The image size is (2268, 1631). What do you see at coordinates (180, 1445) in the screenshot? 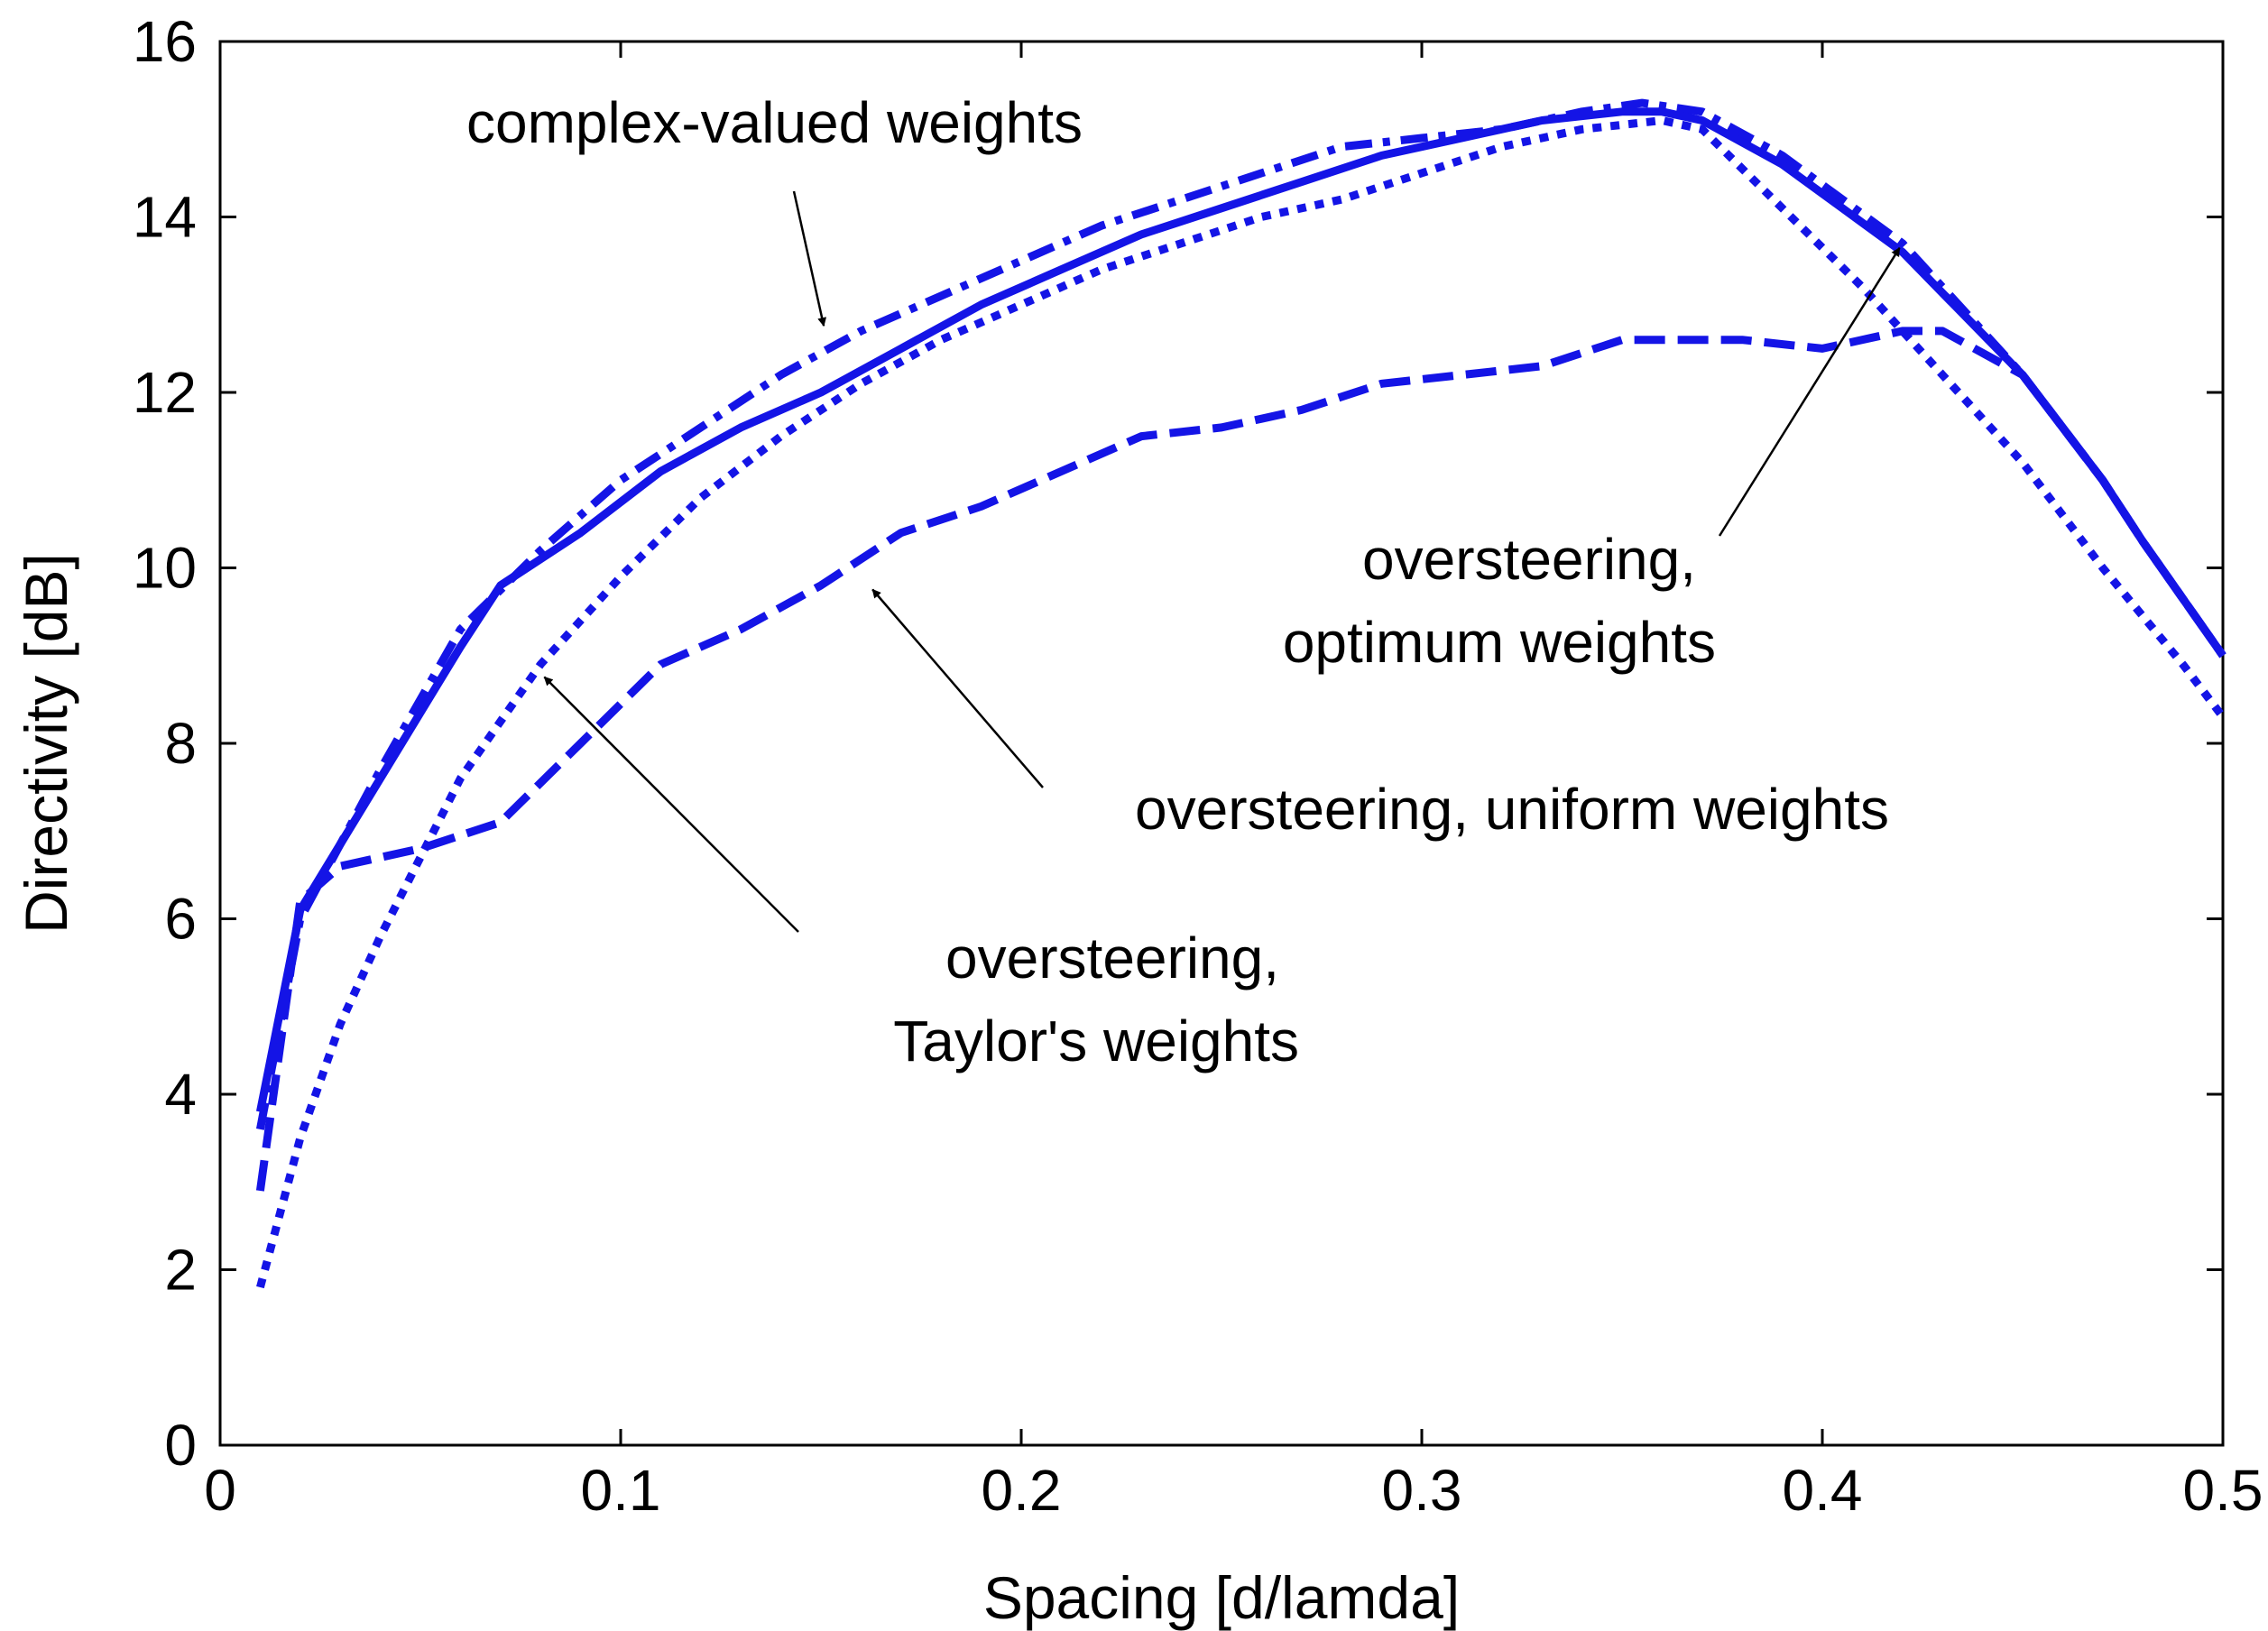
I see `y-tick-label: 0` at bounding box center [180, 1445].